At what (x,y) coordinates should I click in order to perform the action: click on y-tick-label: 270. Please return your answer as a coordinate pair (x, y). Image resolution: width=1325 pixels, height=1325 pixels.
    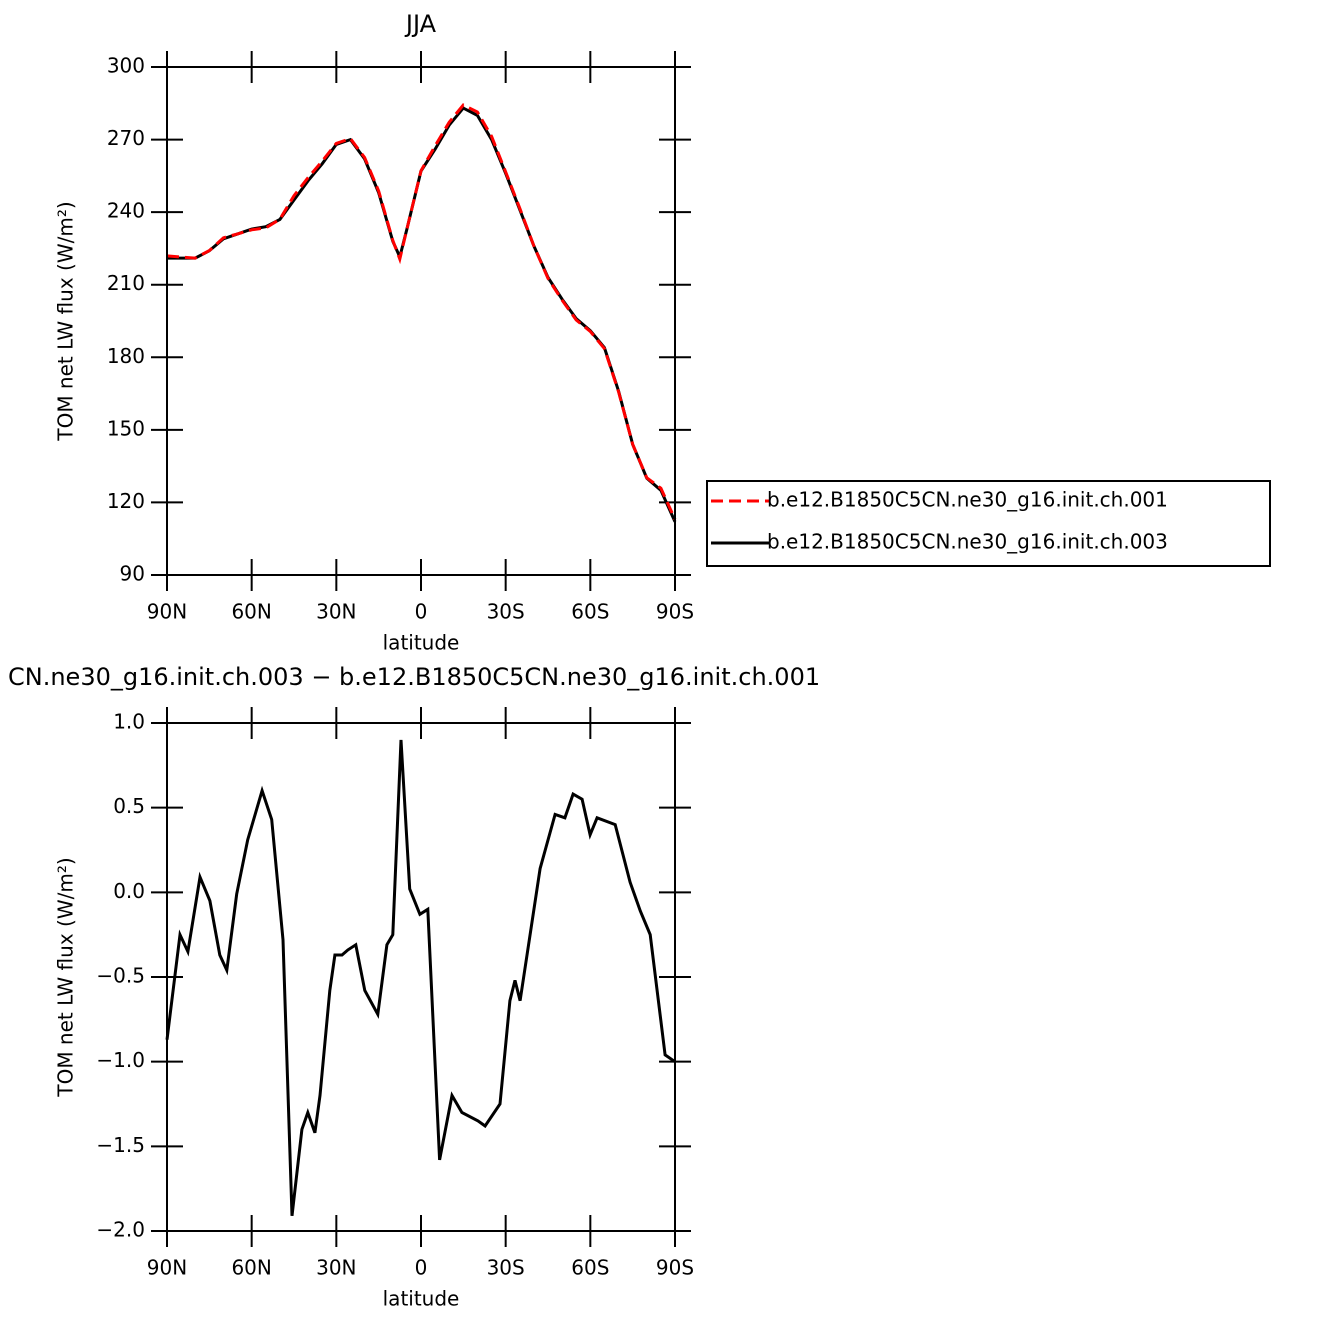
    Looking at the image, I should click on (126, 138).